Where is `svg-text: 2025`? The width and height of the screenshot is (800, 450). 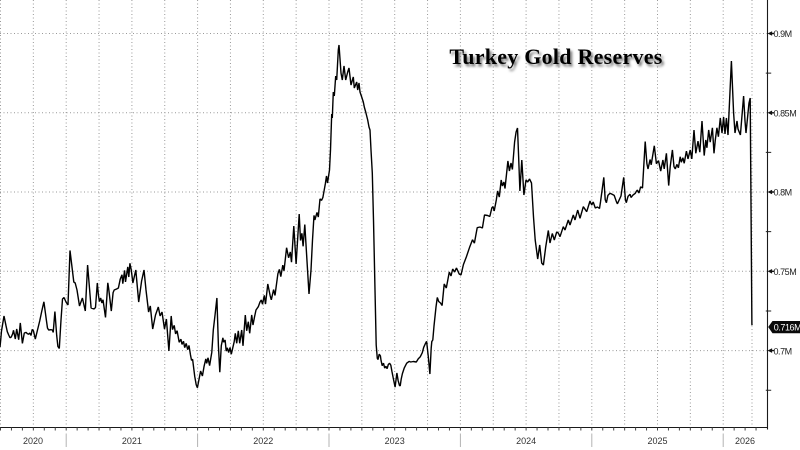
svg-text: 2025 is located at coordinates (657, 441).